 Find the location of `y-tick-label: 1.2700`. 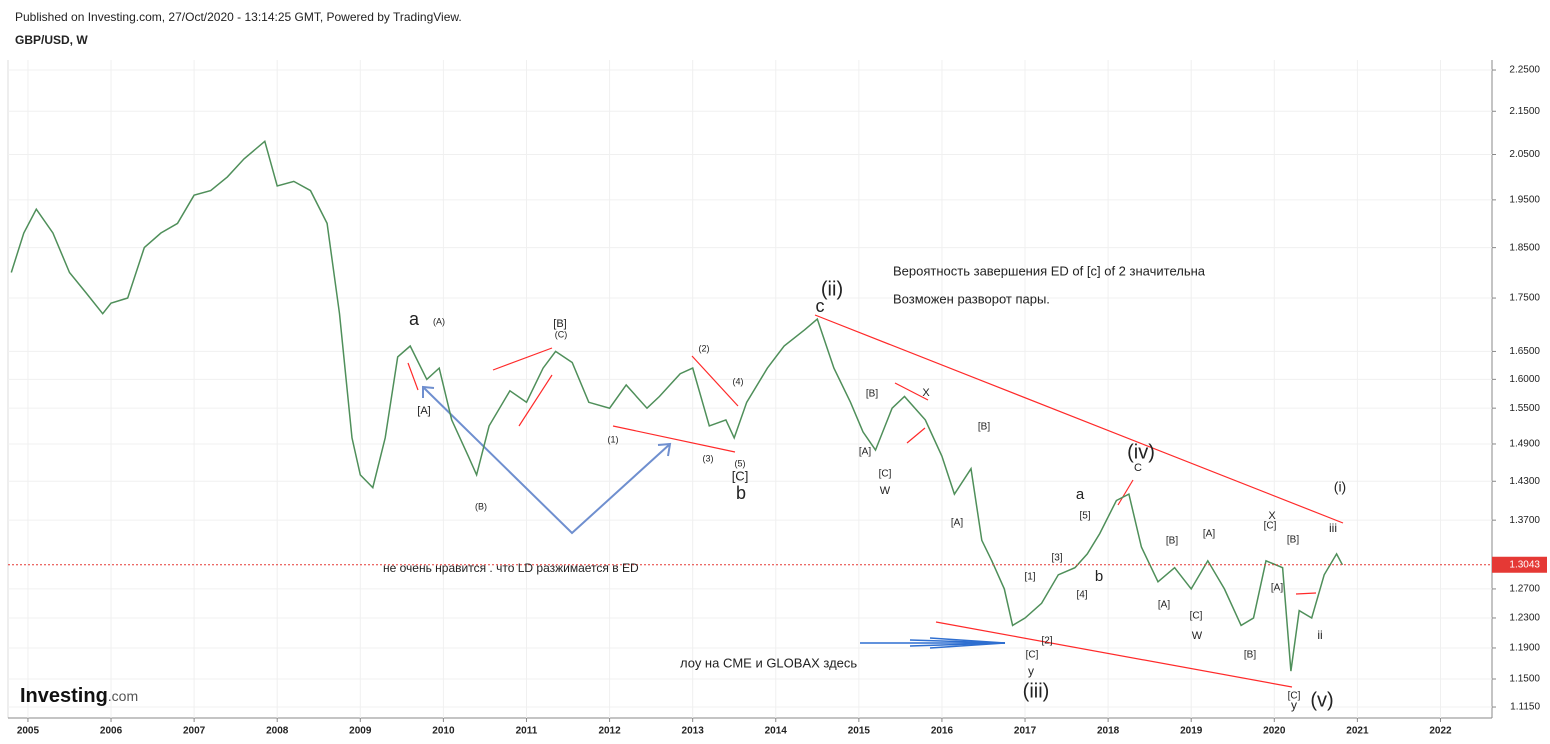

y-tick-label: 1.2700 is located at coordinates (1524, 589).